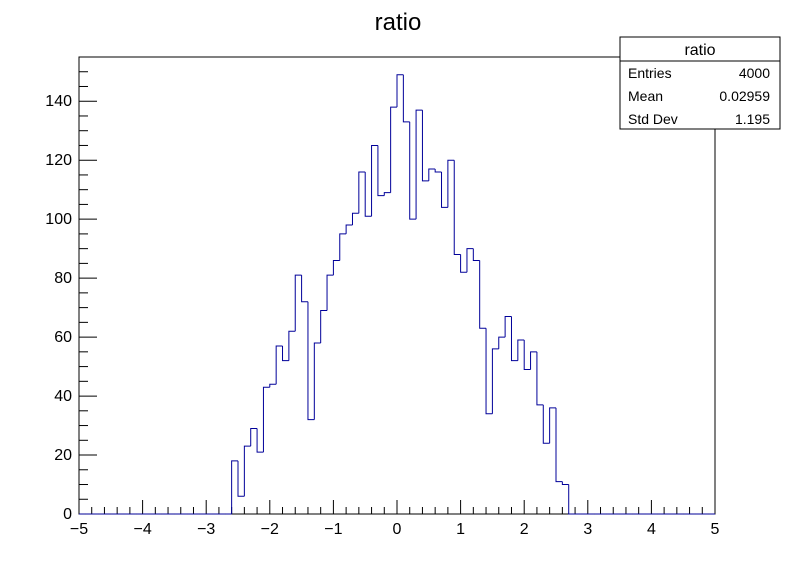 The image size is (796, 572). Describe the element at coordinates (587, 529) in the screenshot. I see `x-tick-label: 3` at that location.